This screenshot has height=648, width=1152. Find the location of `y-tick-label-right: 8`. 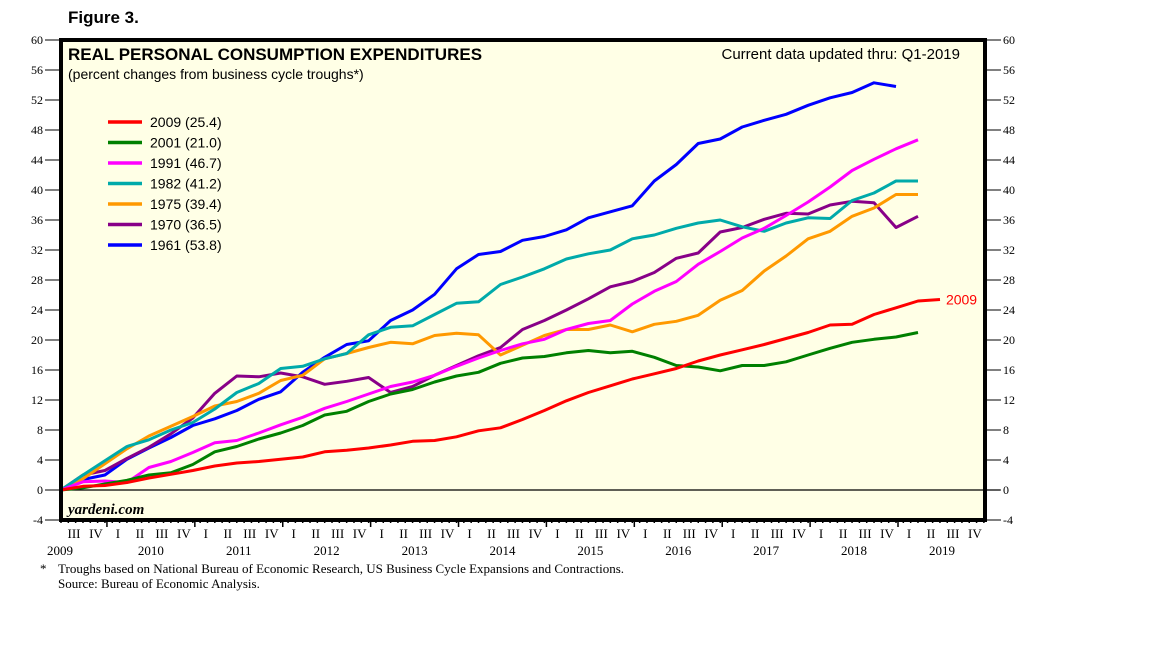

y-tick-label-right: 8 is located at coordinates (1006, 430).